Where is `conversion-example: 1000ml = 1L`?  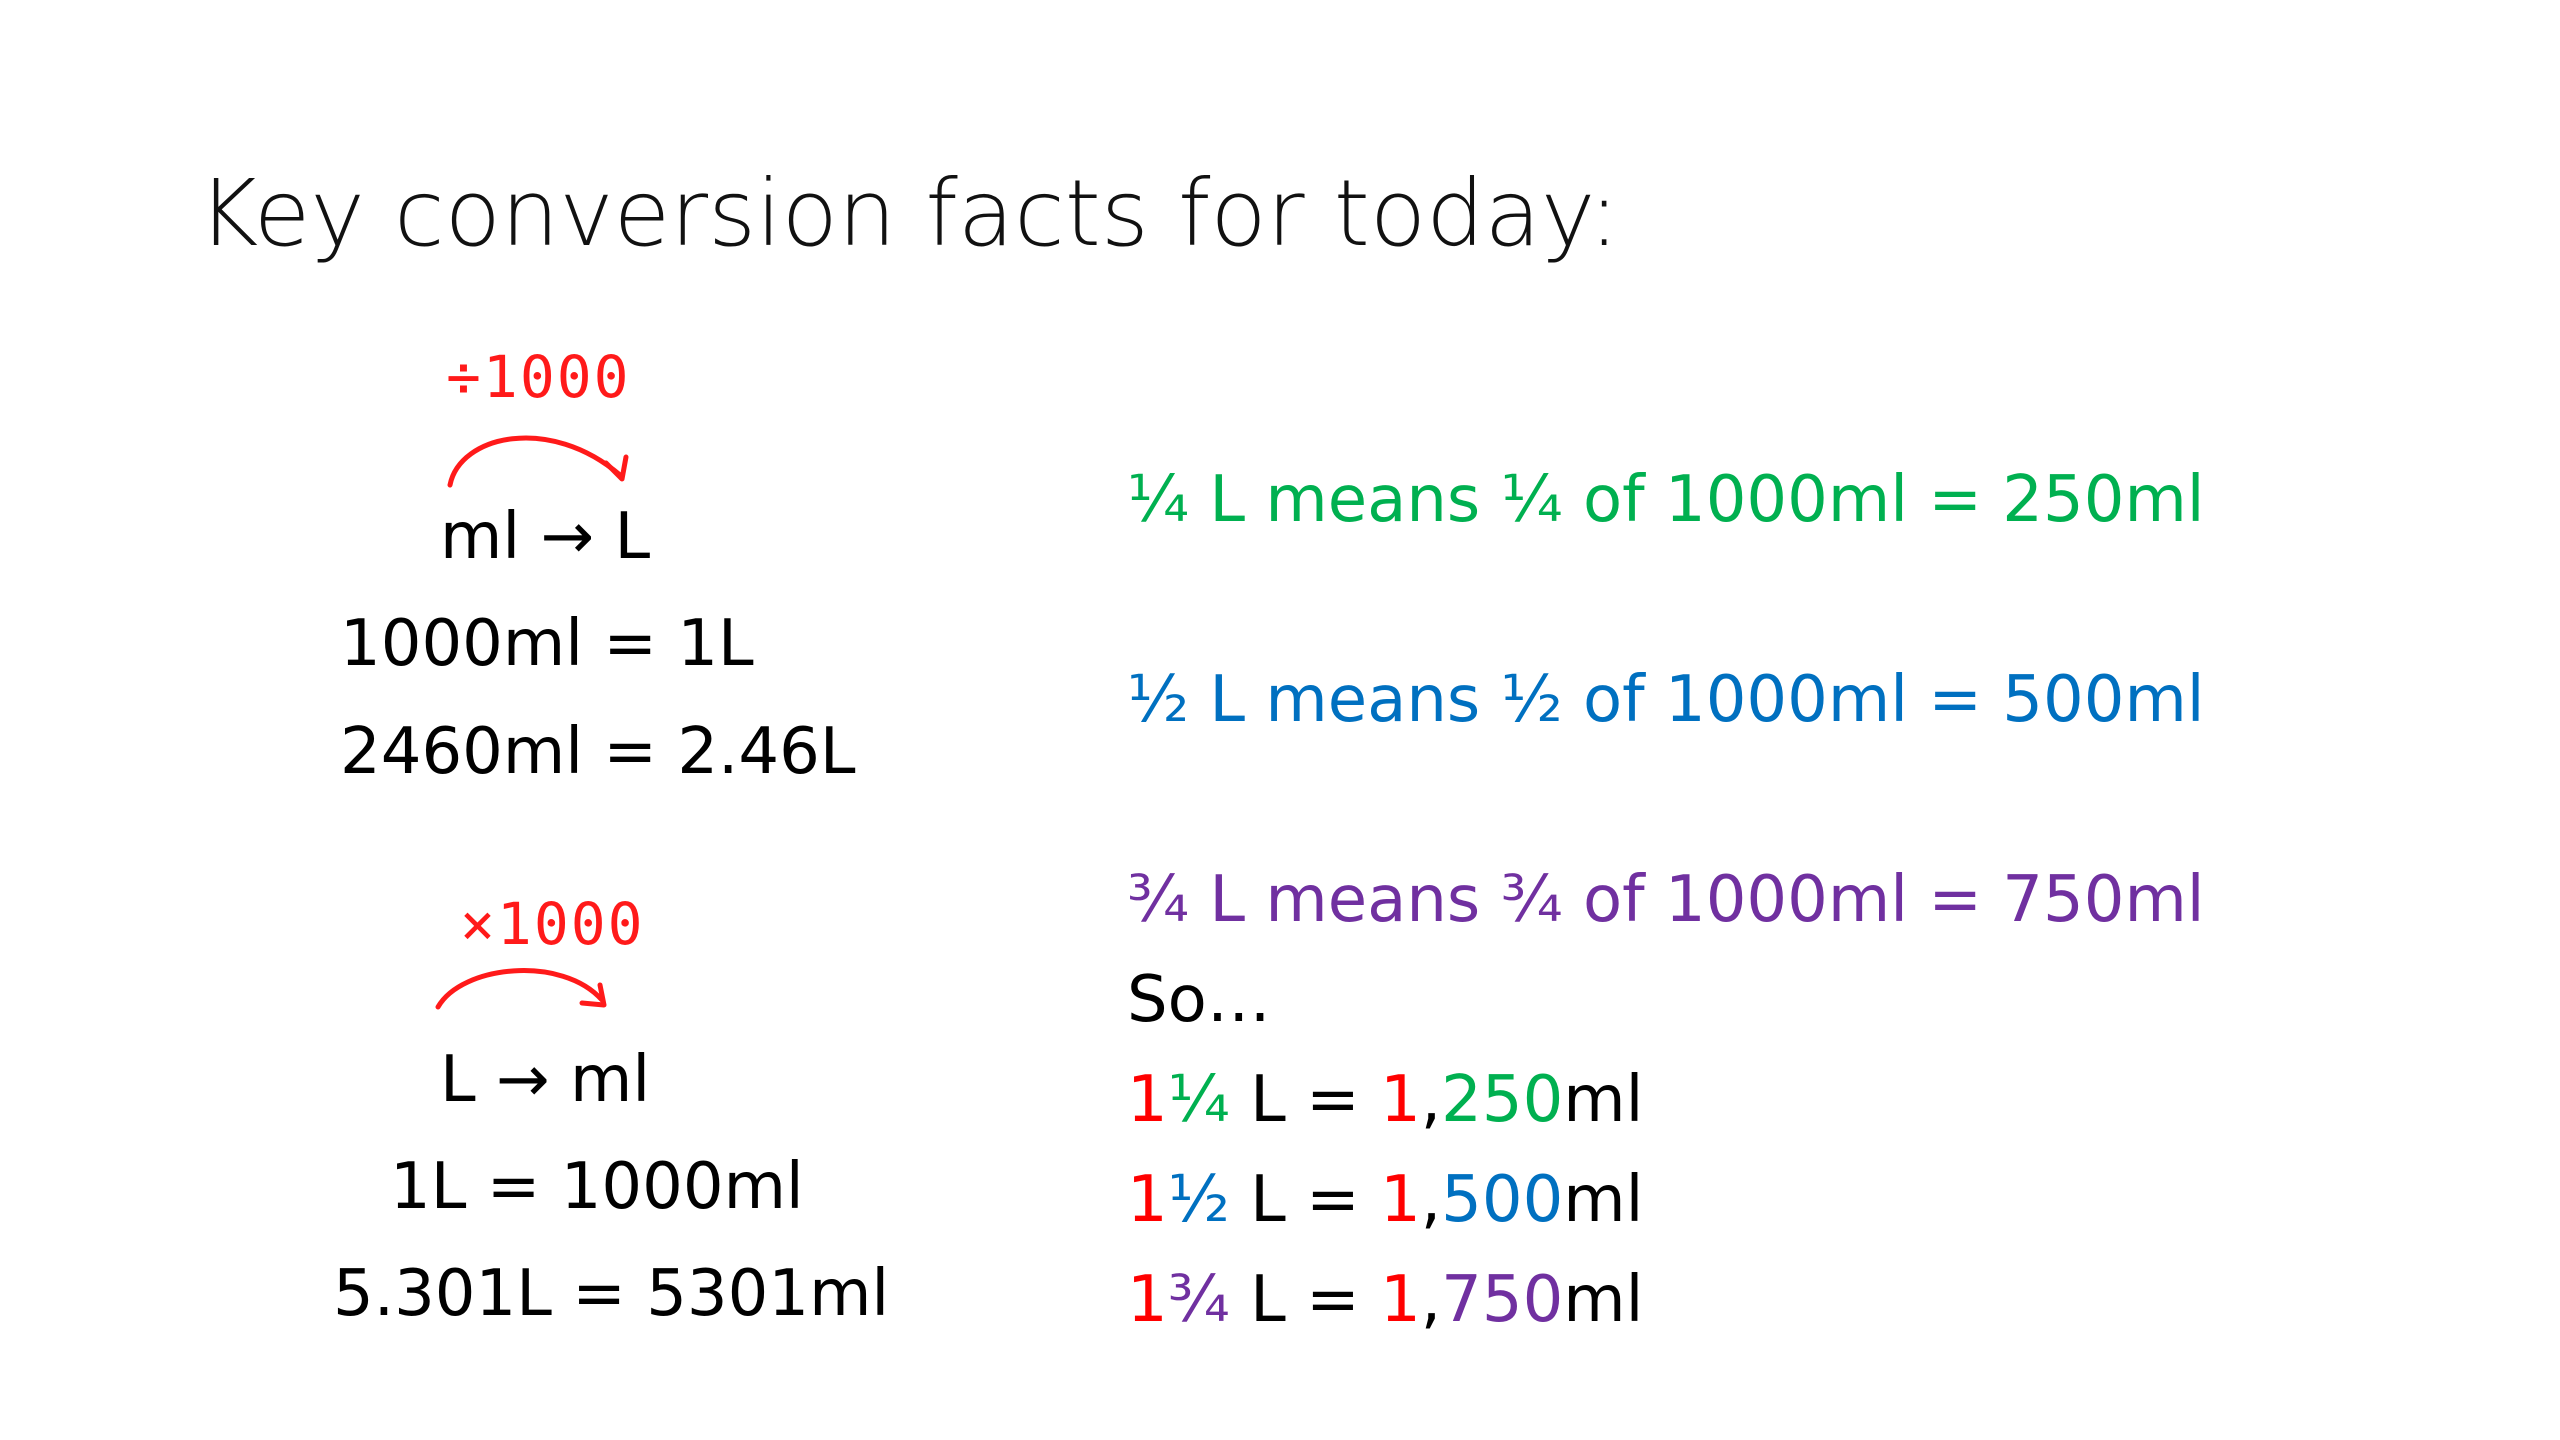 conversion-example: 1000ml = 1L is located at coordinates (547, 644).